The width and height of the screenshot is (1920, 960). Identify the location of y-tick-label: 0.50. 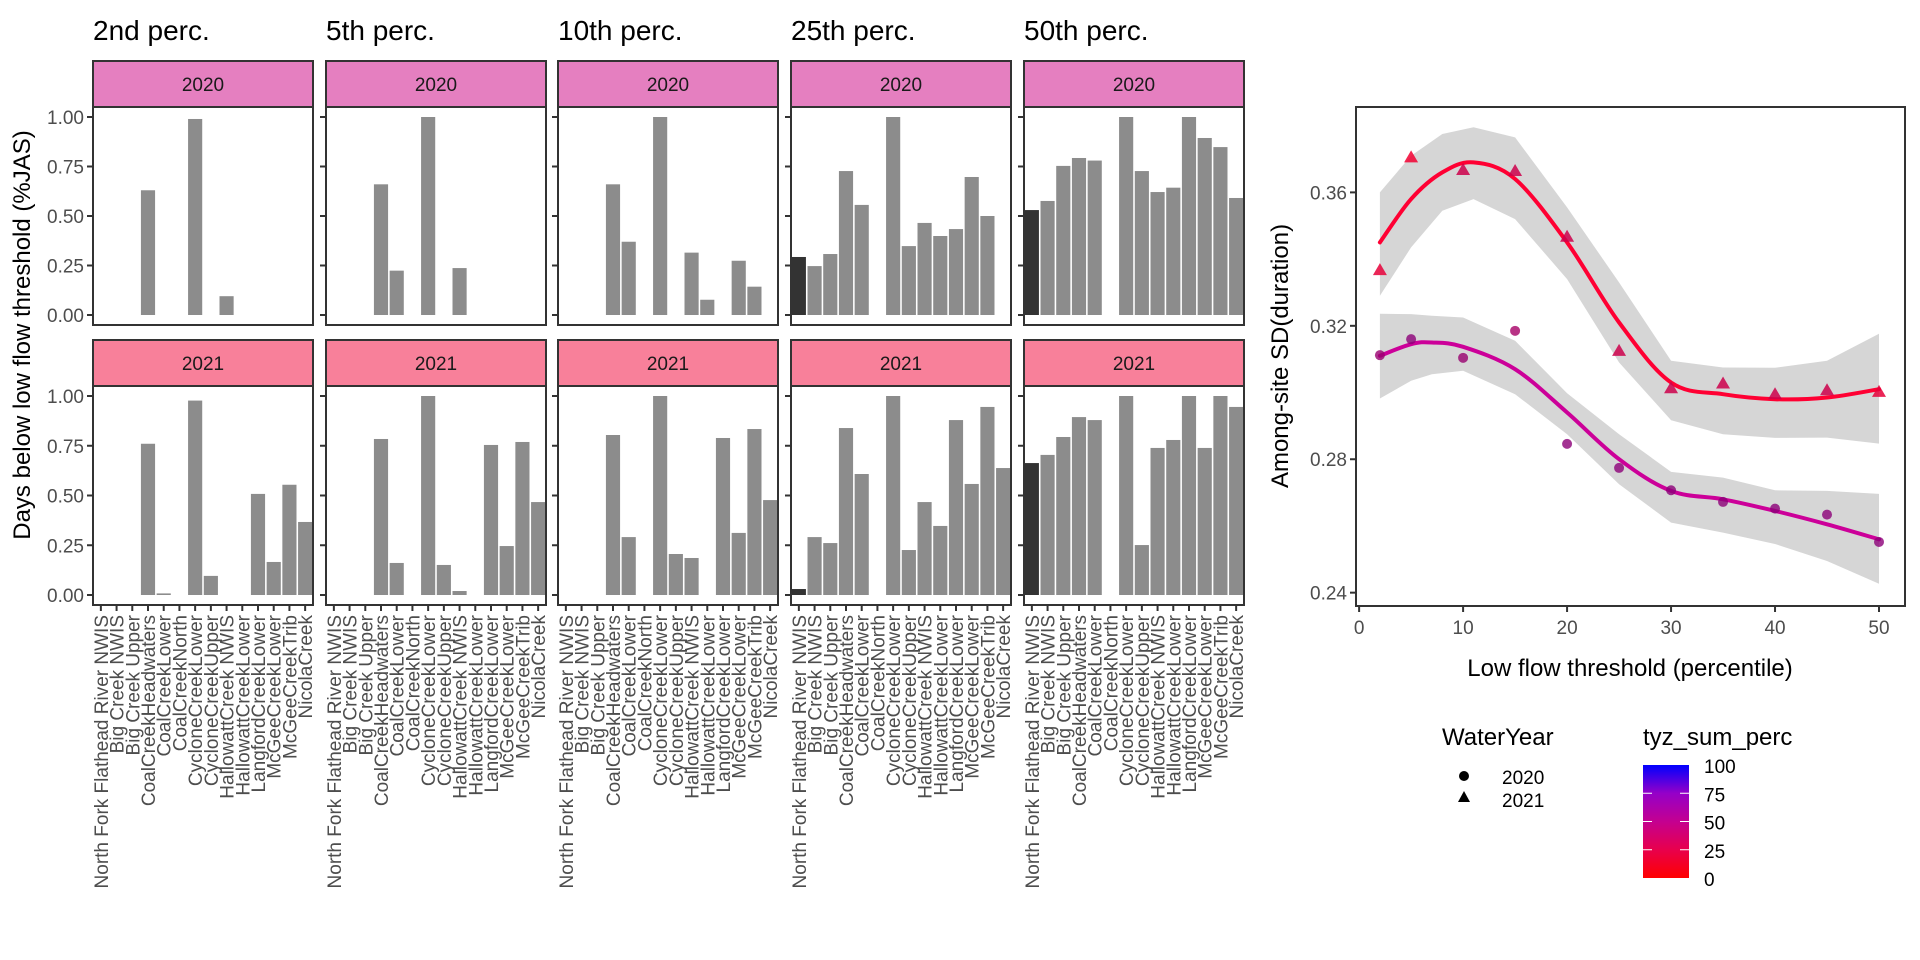
(65, 217).